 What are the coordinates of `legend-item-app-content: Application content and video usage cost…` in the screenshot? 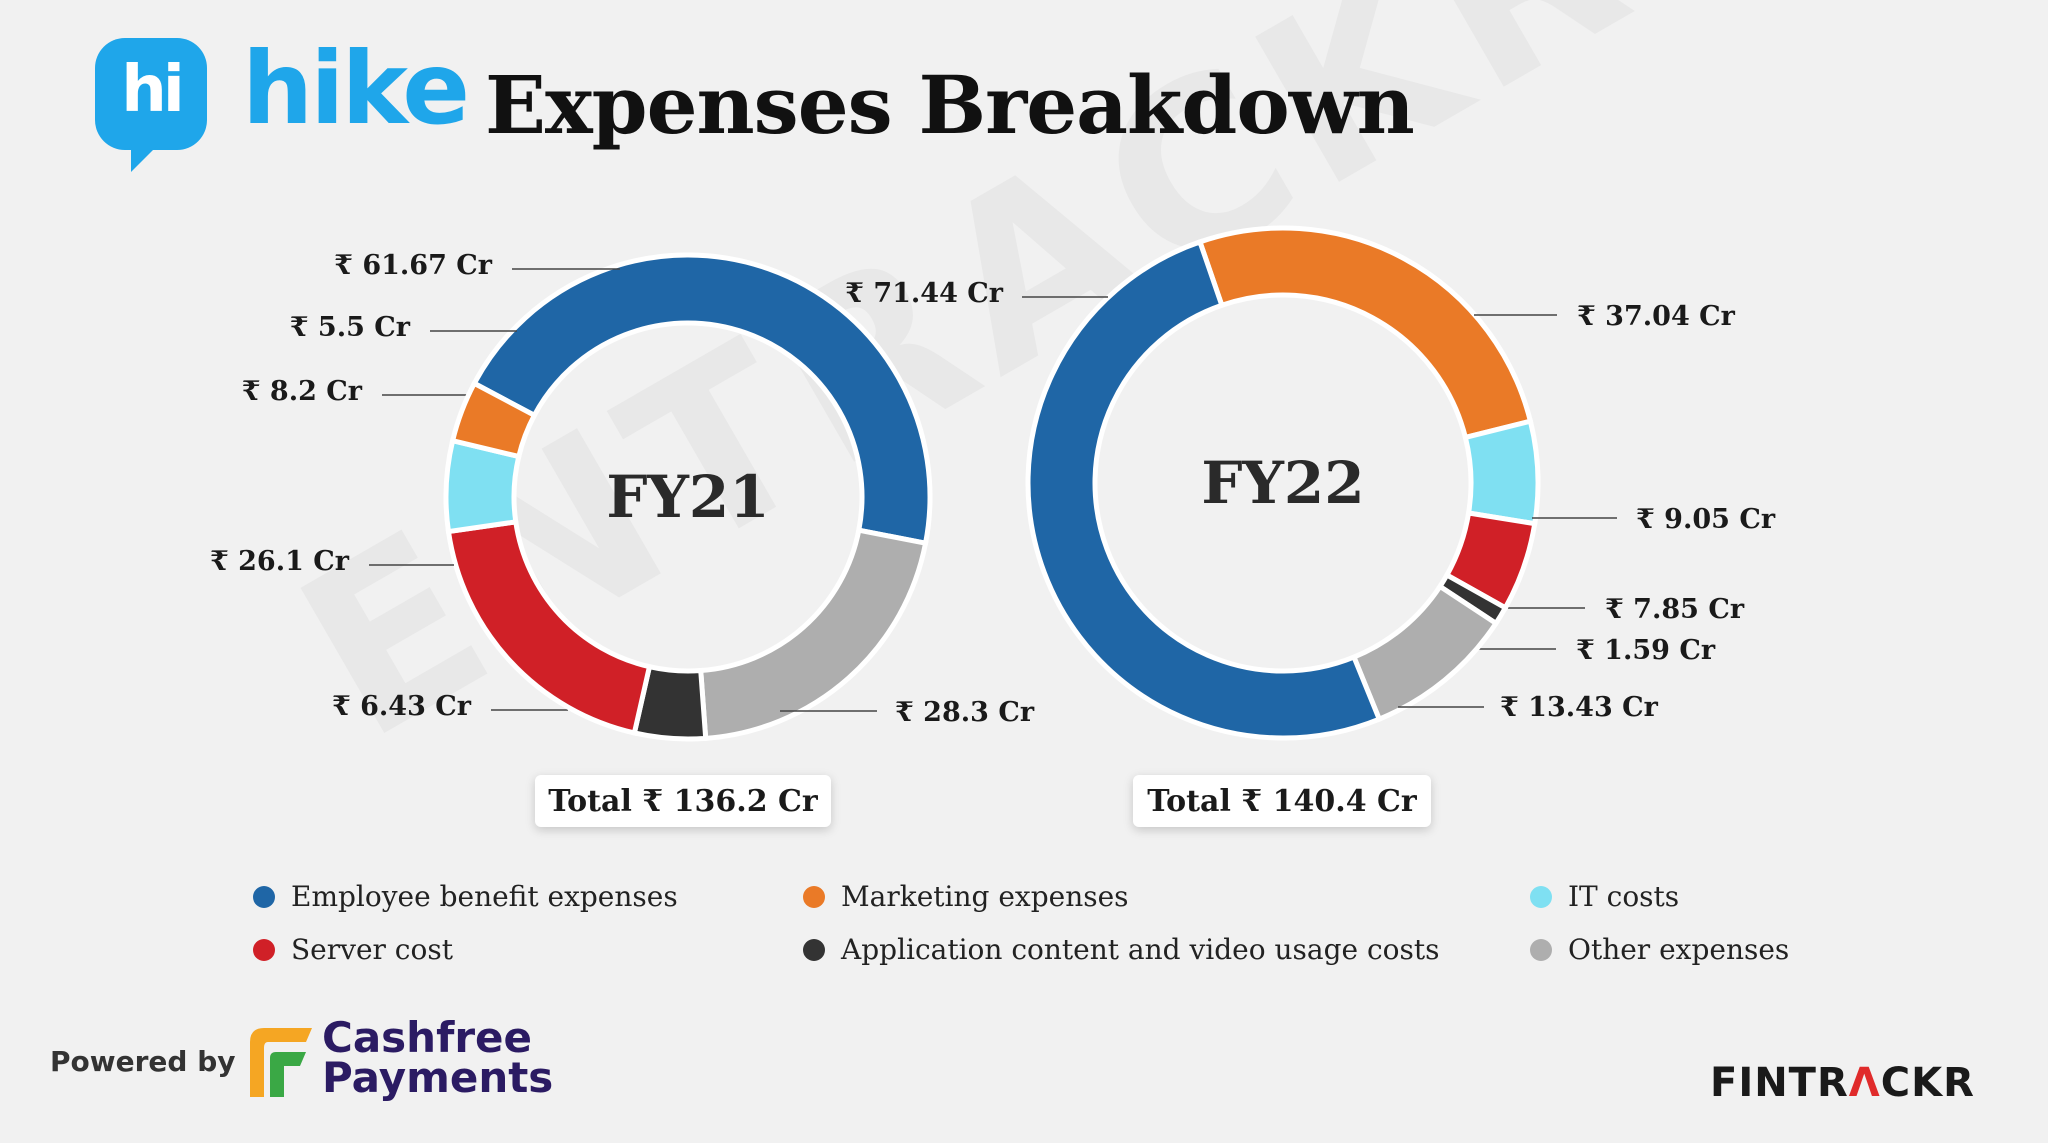 It's located at (1121, 949).